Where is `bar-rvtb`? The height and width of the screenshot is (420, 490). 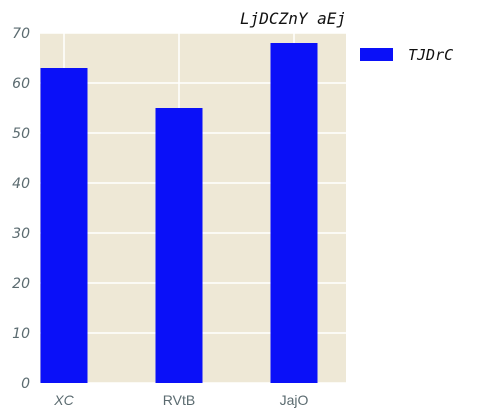 bar-rvtb is located at coordinates (179, 245).